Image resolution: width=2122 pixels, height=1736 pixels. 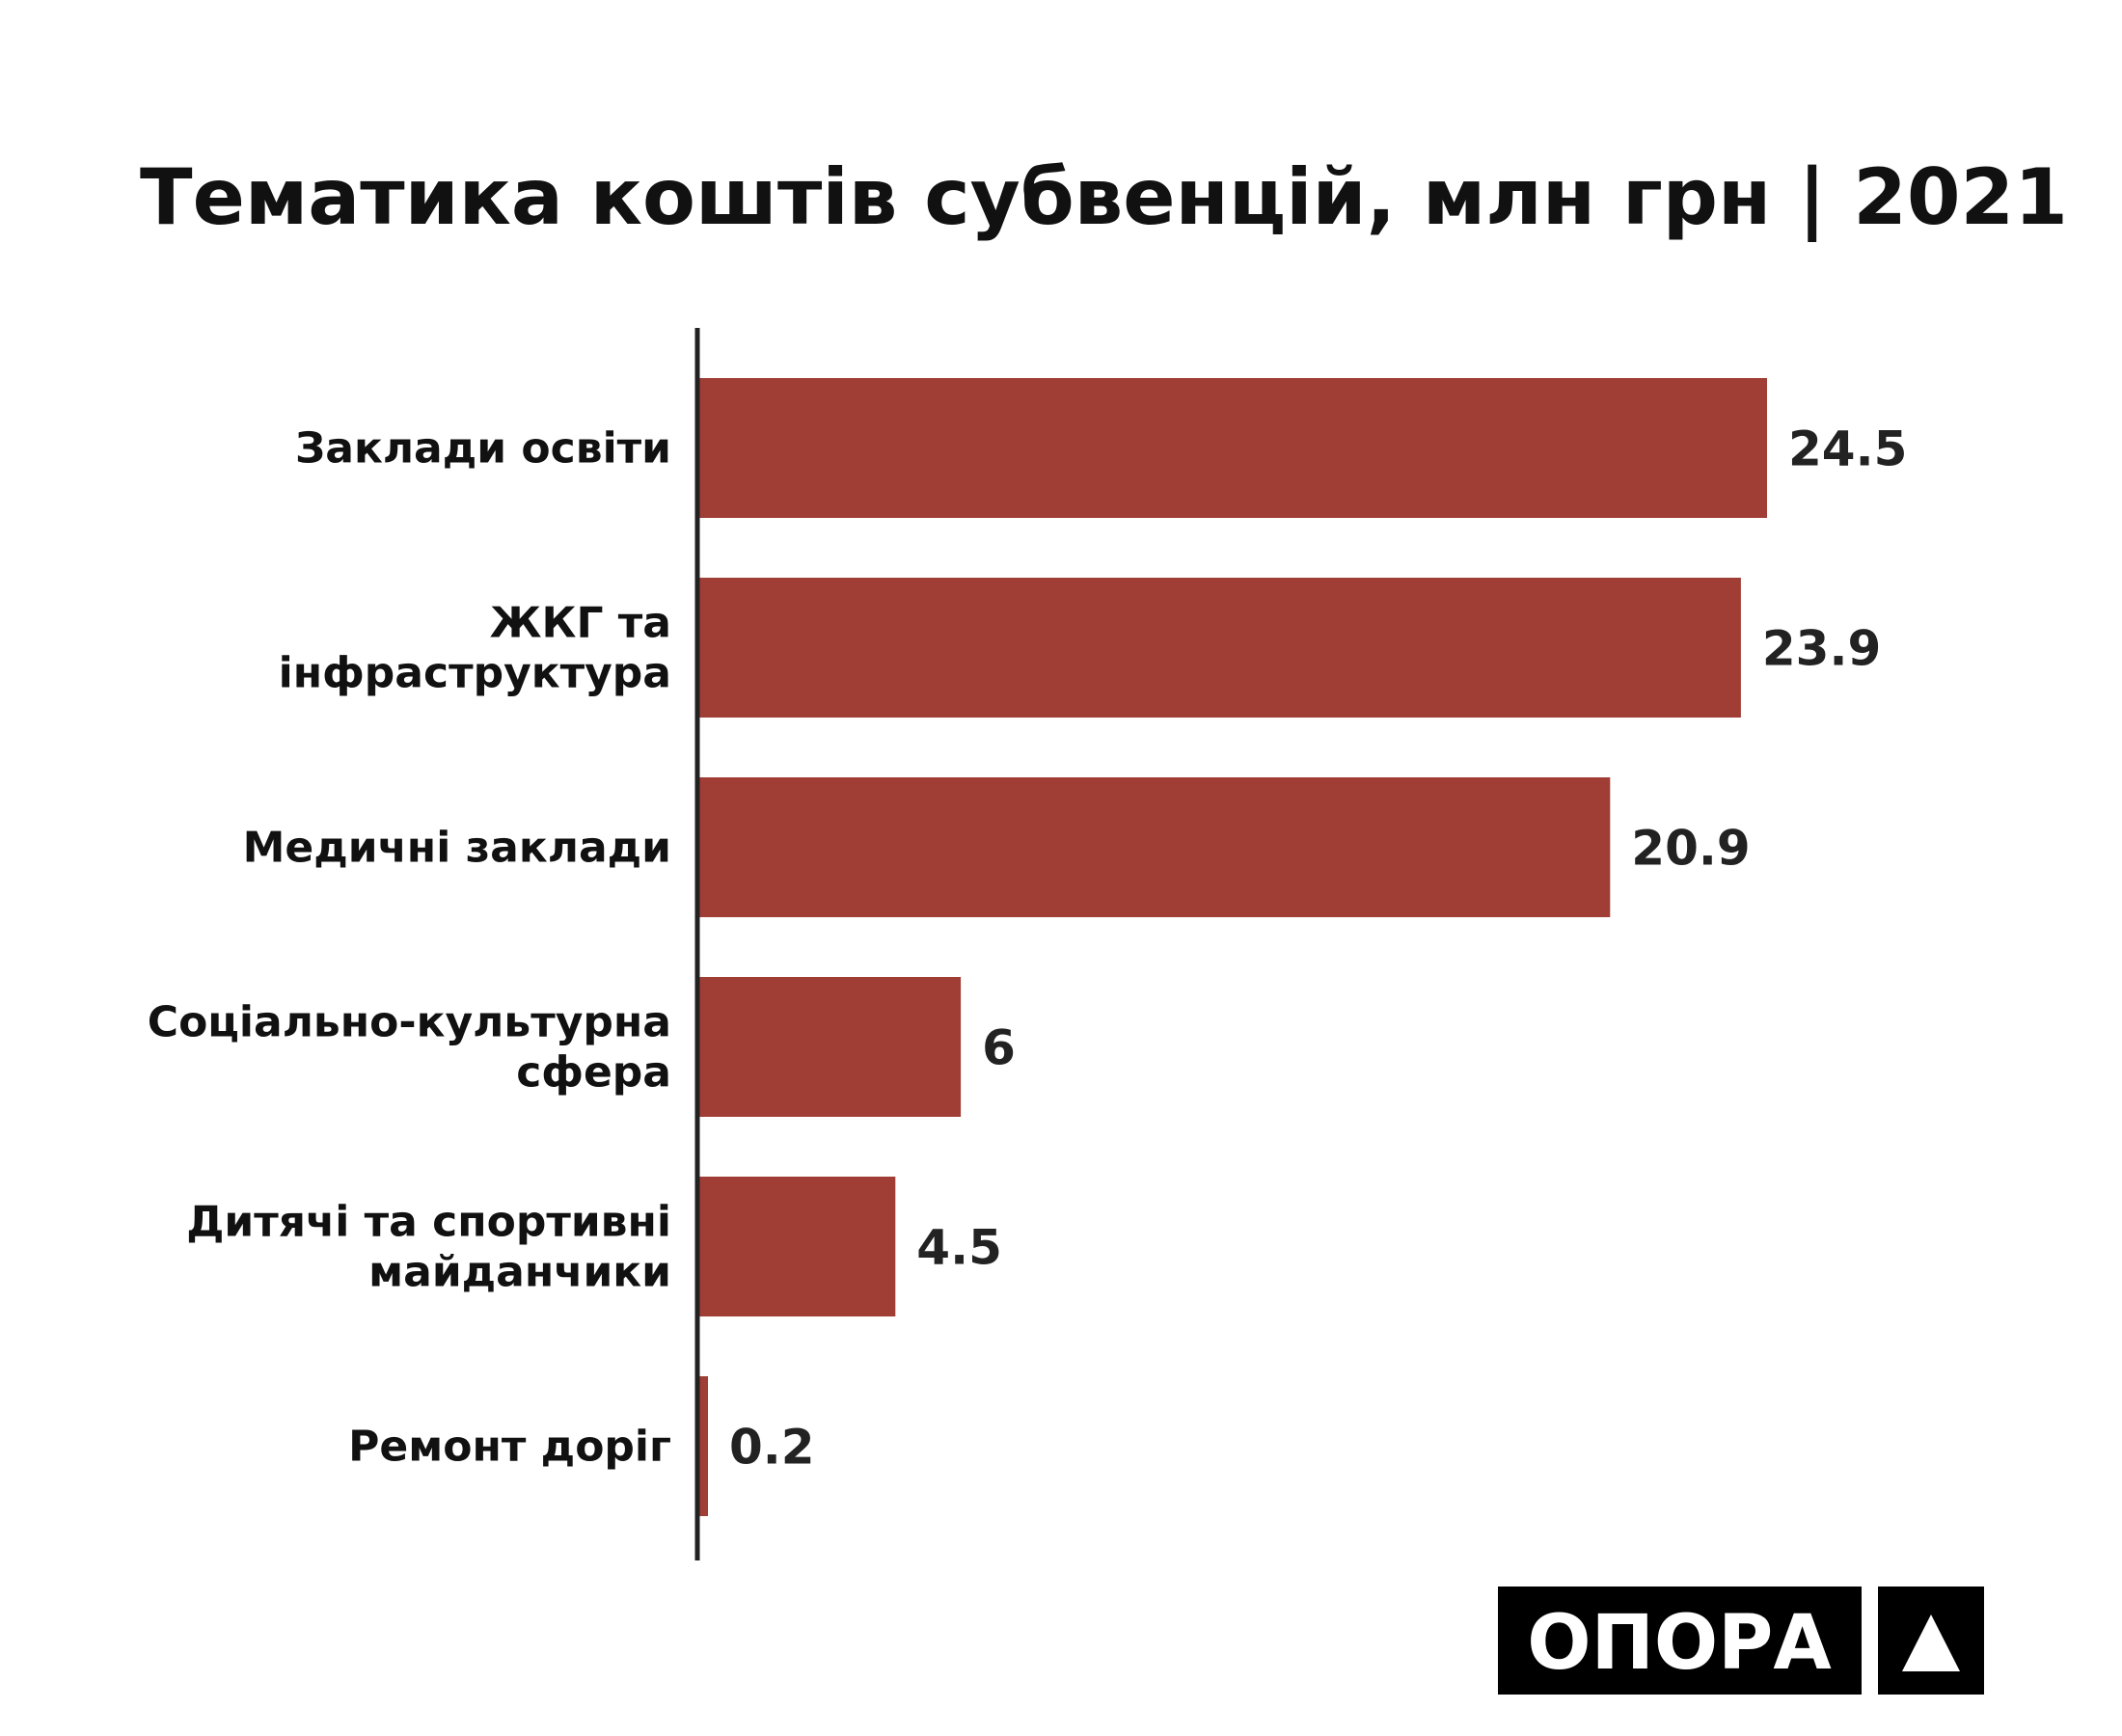 I want to click on category-label-3-line-0: Соціально-культурна, so click(x=410, y=1022).